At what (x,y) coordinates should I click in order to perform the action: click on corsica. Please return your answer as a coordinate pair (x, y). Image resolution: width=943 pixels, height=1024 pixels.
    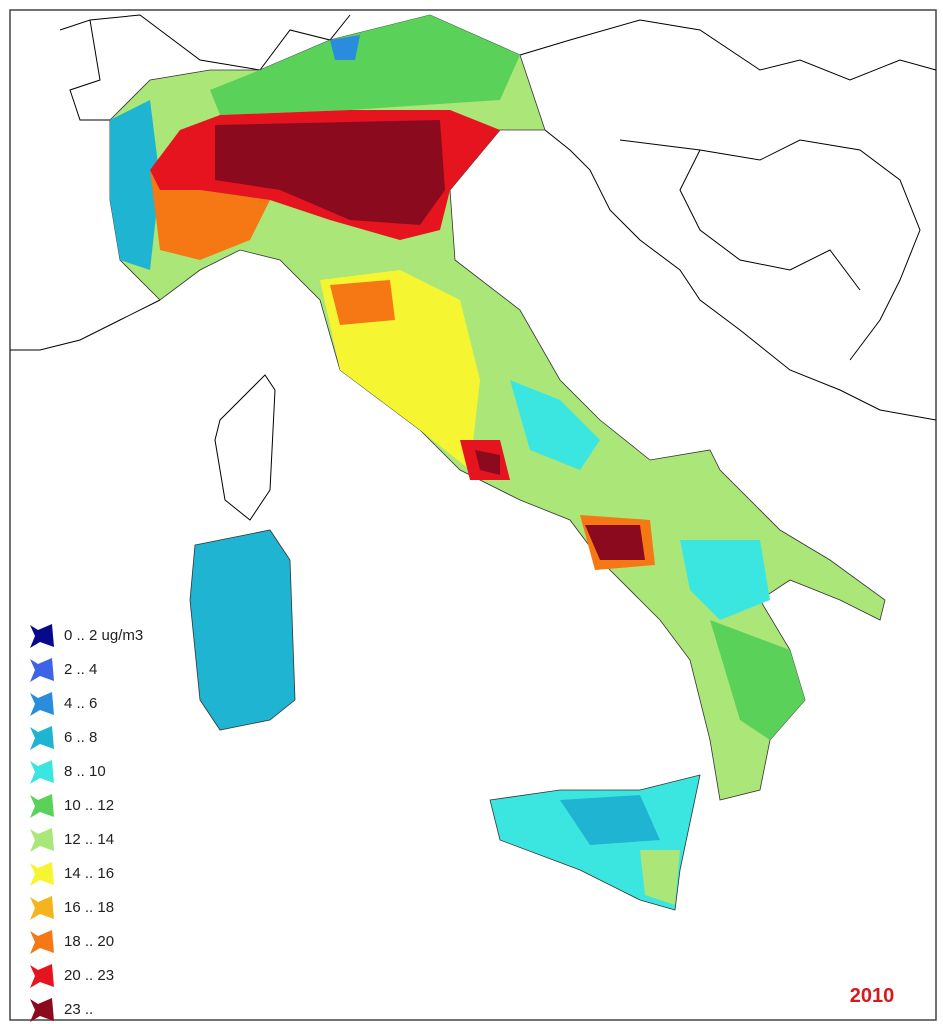
    Looking at the image, I should click on (245, 447).